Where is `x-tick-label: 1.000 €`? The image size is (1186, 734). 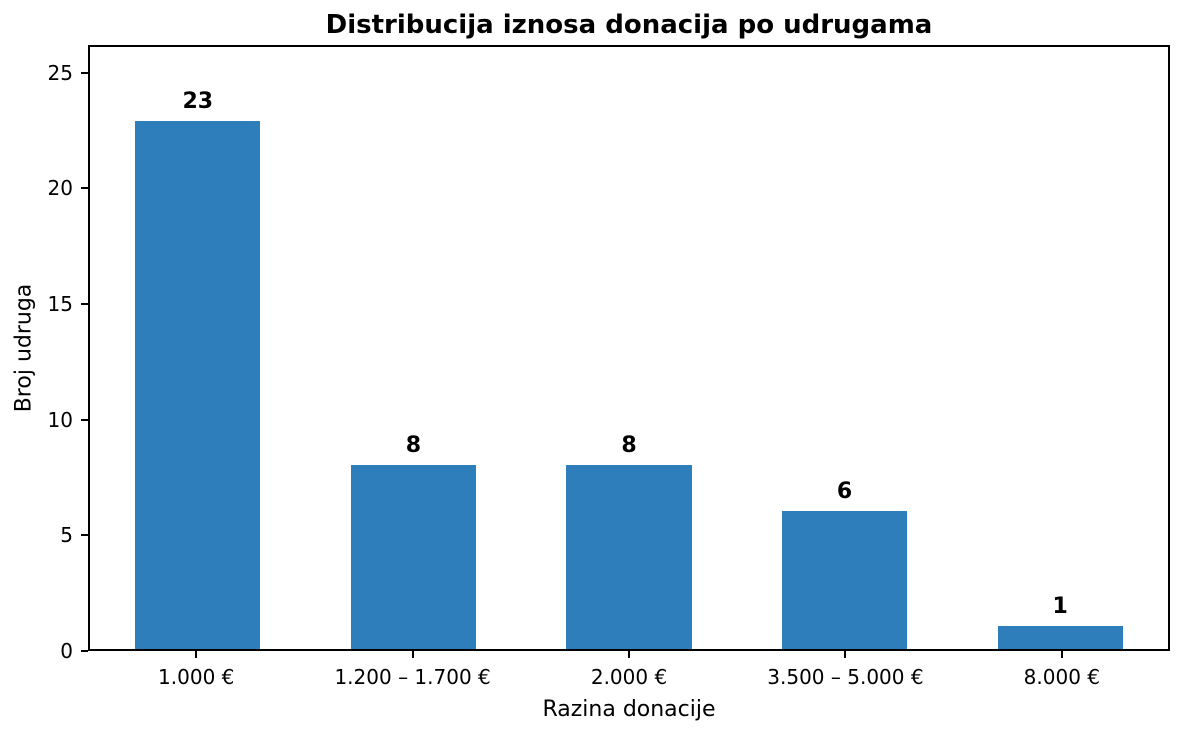 x-tick-label: 1.000 € is located at coordinates (196, 677).